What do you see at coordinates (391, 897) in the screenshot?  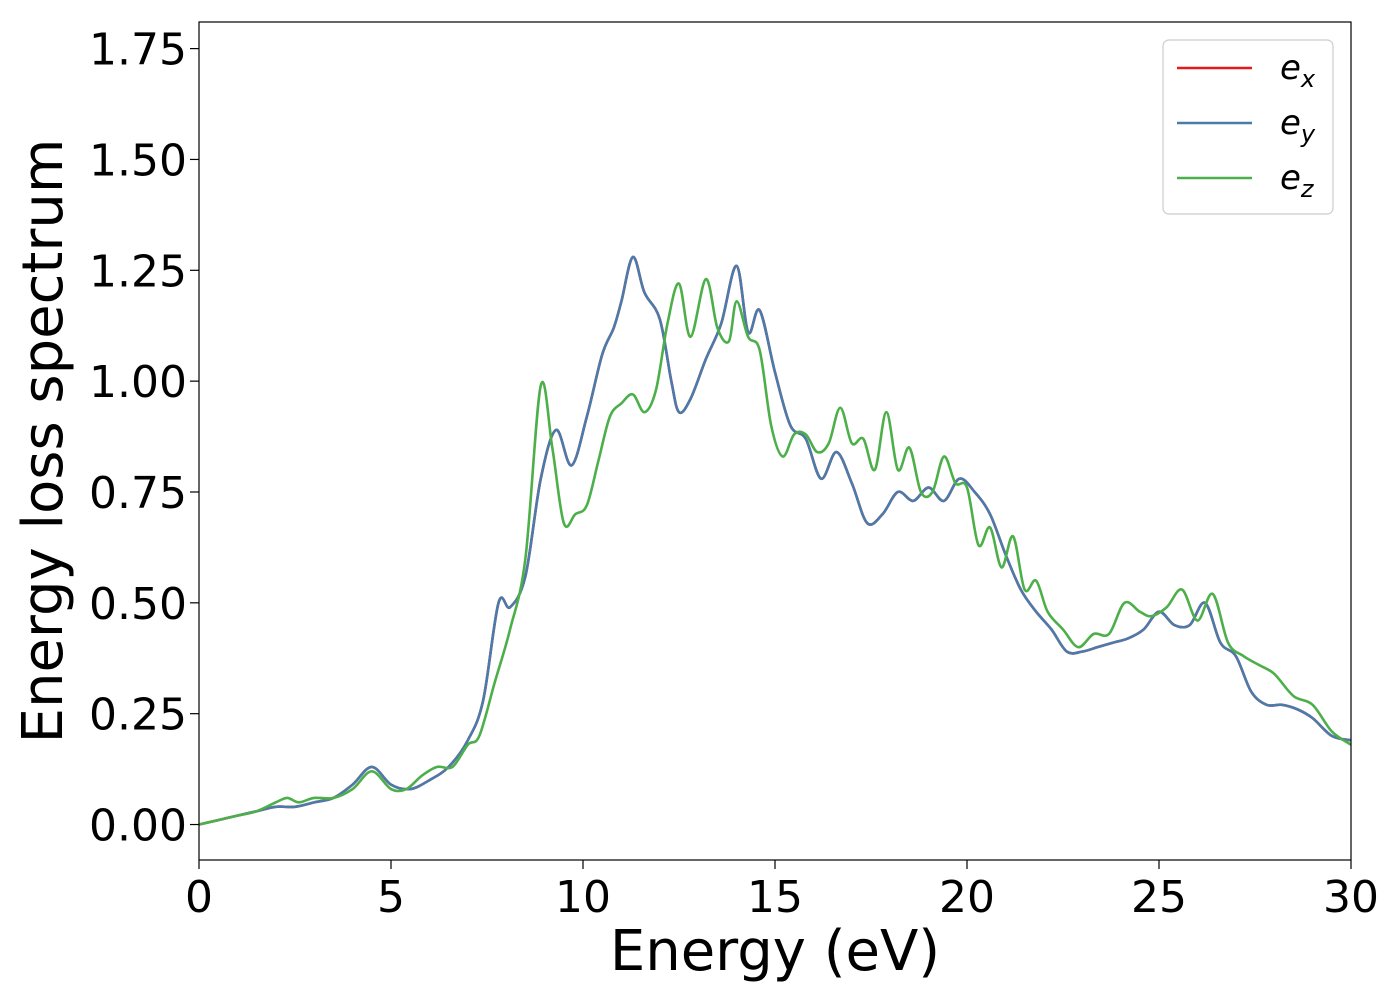 I see `x-tick-label: 5` at bounding box center [391, 897].